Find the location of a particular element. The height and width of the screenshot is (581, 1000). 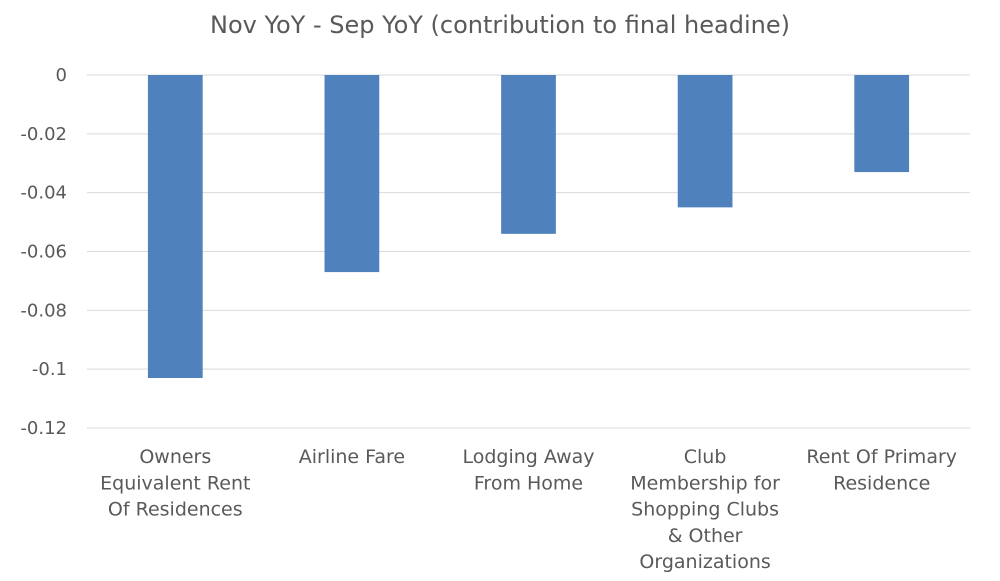

y-tick-label: -0.04 is located at coordinates (43, 193).